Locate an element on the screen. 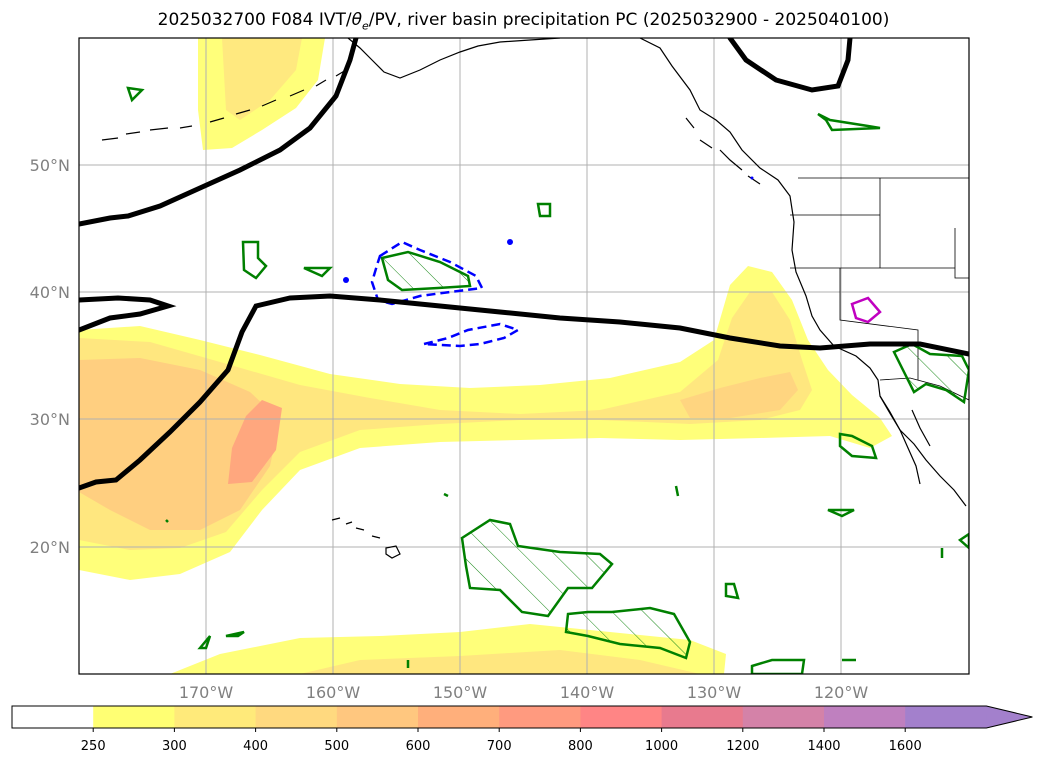 The height and width of the screenshot is (767, 1047). colorbar-level-label: 1600 is located at coordinates (905, 746).